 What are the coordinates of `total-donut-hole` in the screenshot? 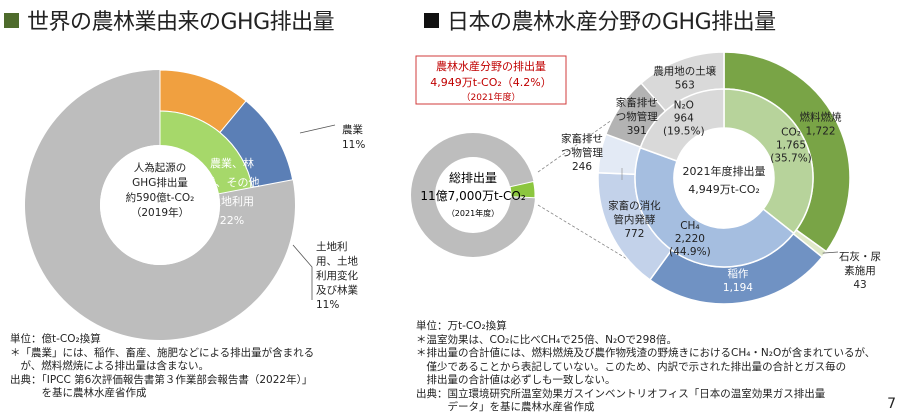 It's located at (473, 195).